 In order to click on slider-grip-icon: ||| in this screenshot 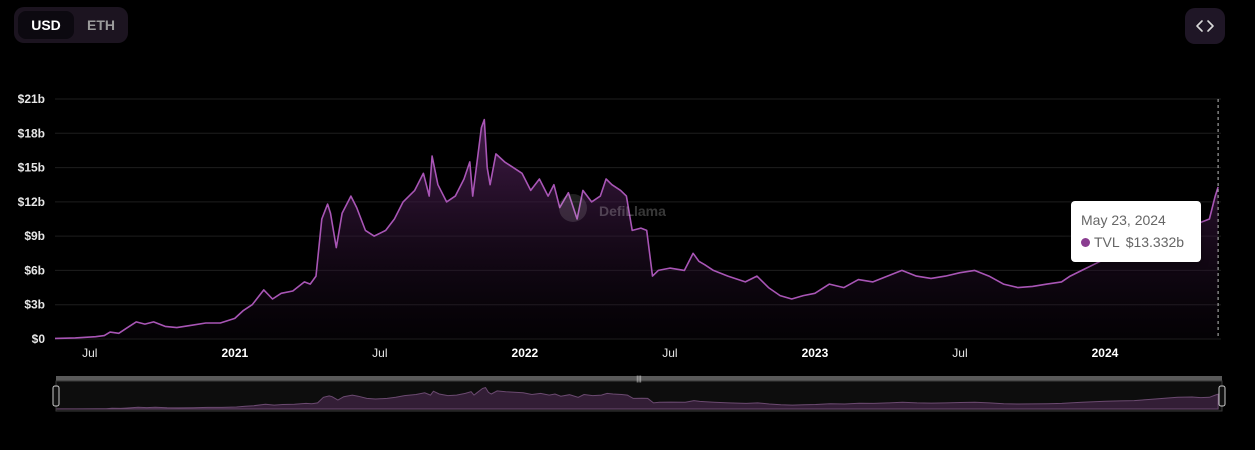, I will do `click(639, 379)`.